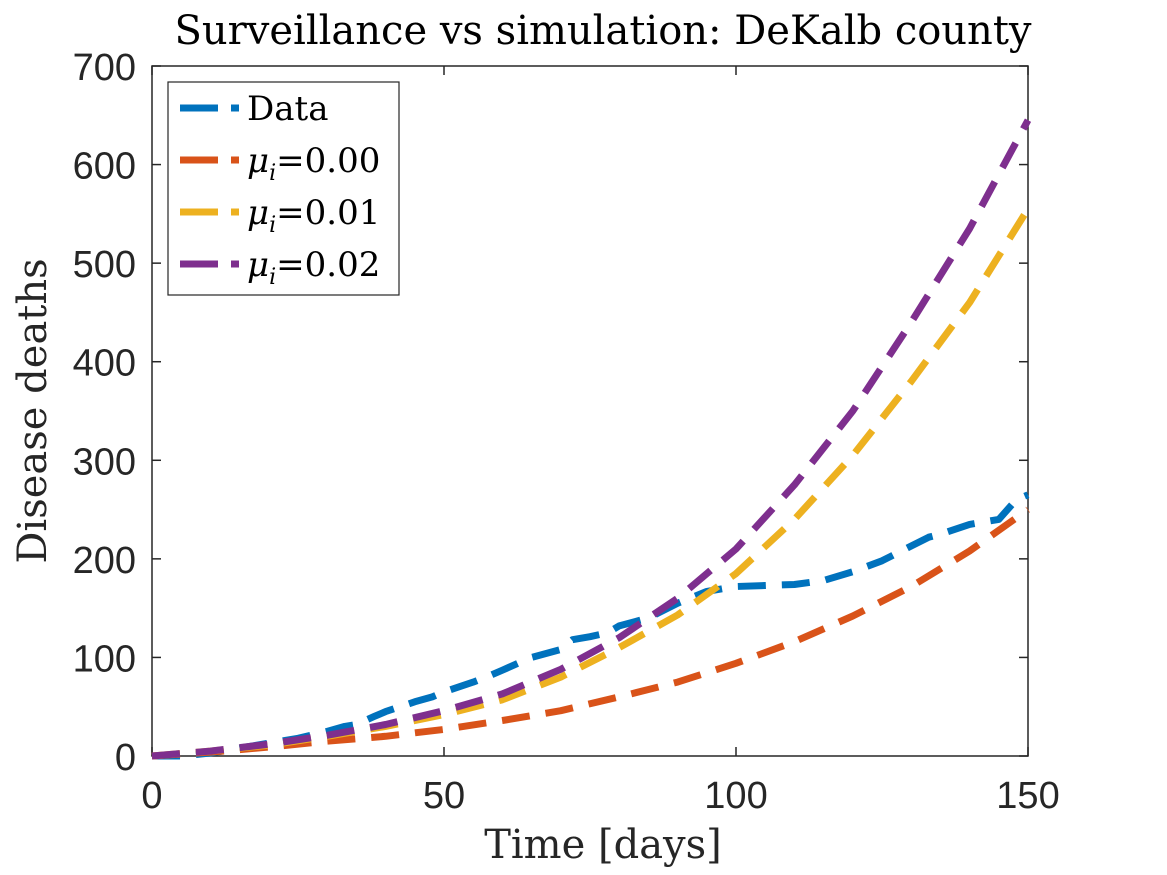 Image resolution: width=1167 pixels, height=875 pixels. I want to click on legend-item-3: μi=0.02, so click(280, 267).